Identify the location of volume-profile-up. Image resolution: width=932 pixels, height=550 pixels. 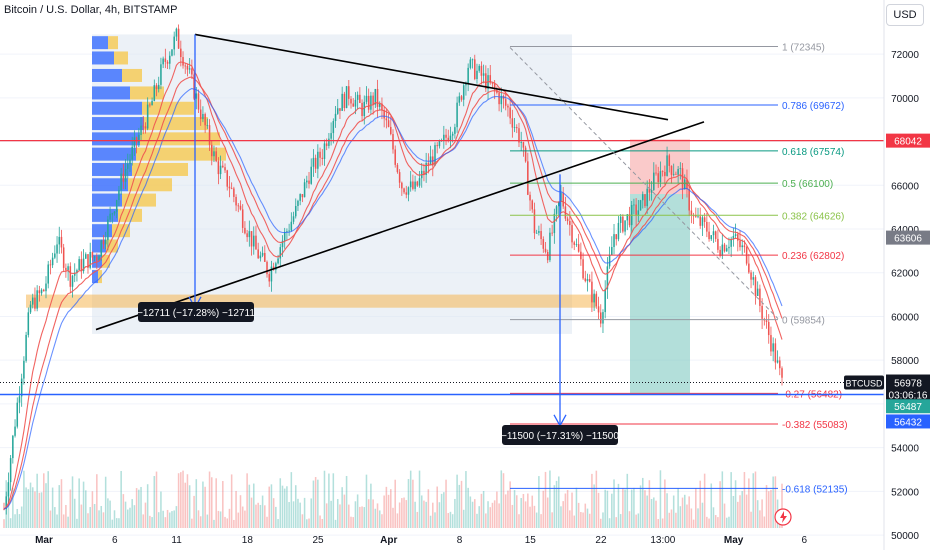
(105, 215).